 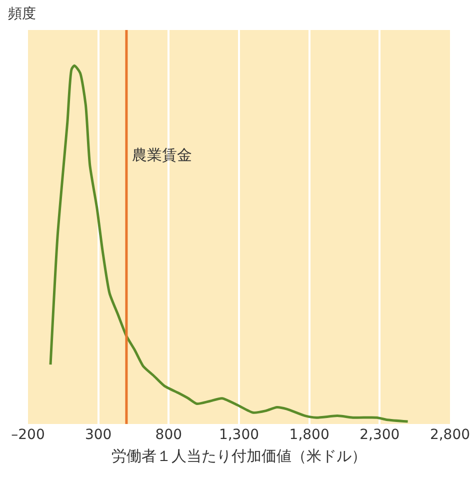 What do you see at coordinates (450, 435) in the screenshot?
I see `x-tick-label: 2,800` at bounding box center [450, 435].